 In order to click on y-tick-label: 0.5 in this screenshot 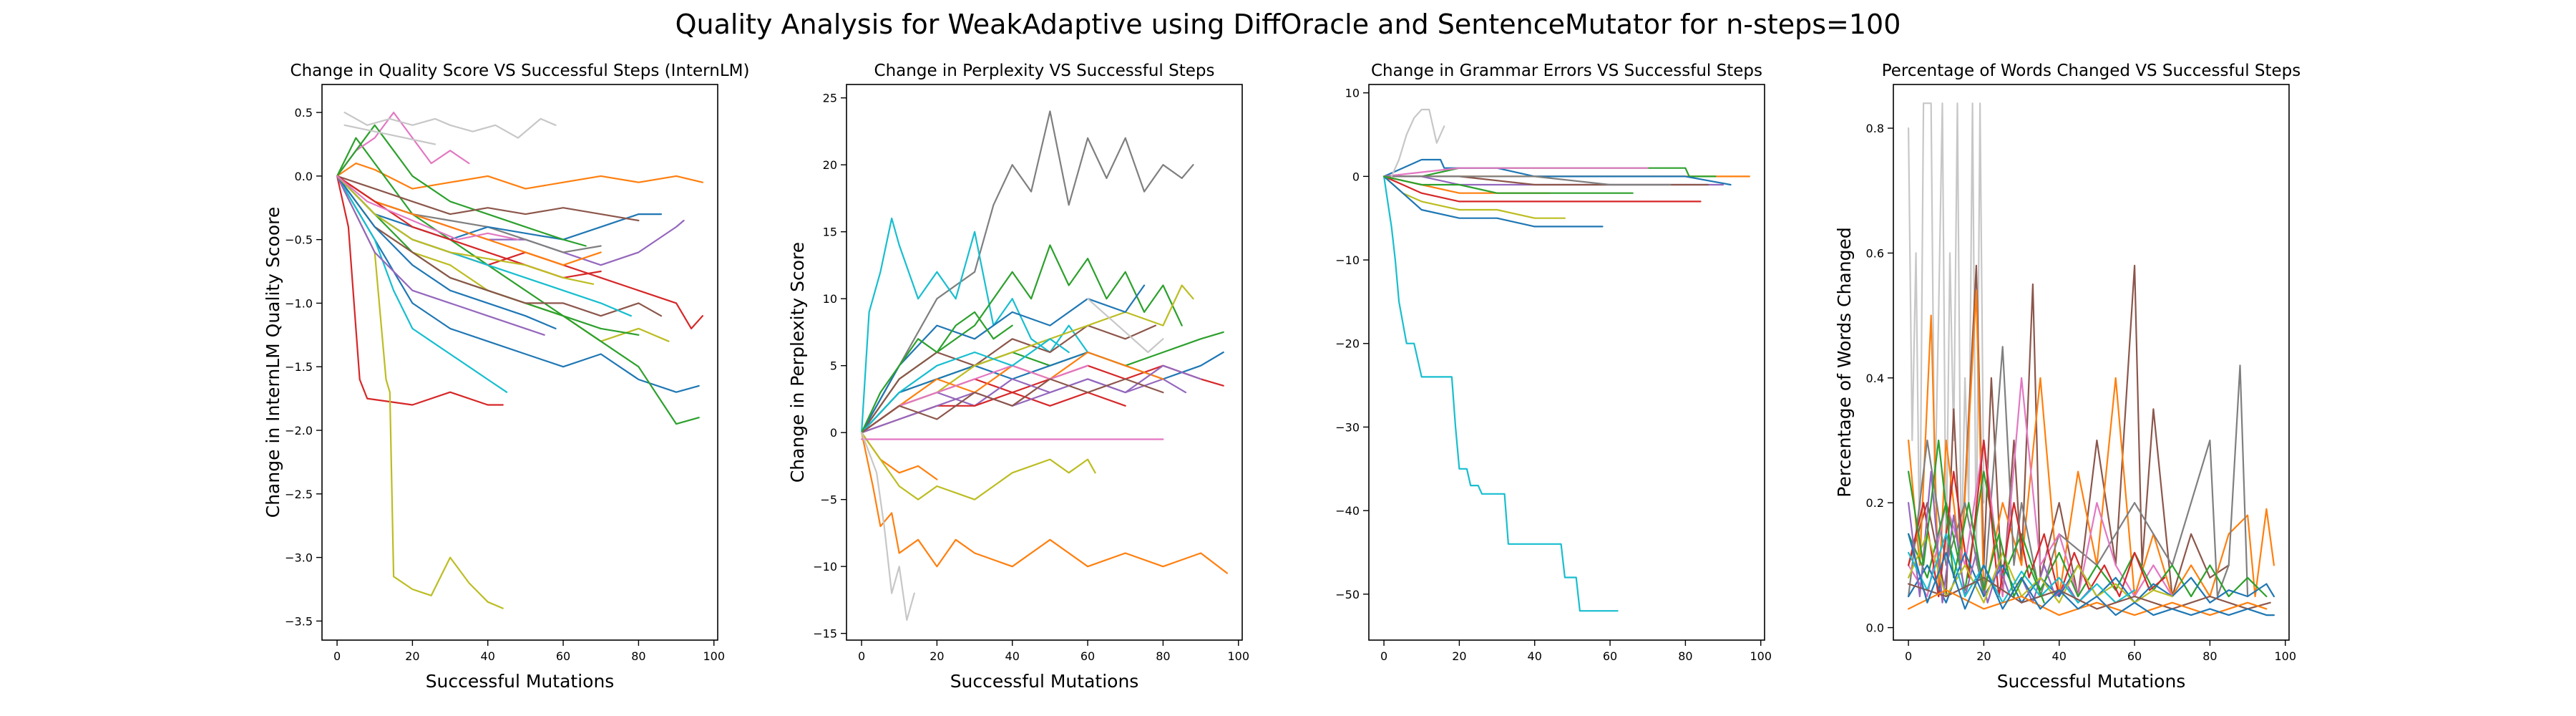, I will do `click(304, 113)`.